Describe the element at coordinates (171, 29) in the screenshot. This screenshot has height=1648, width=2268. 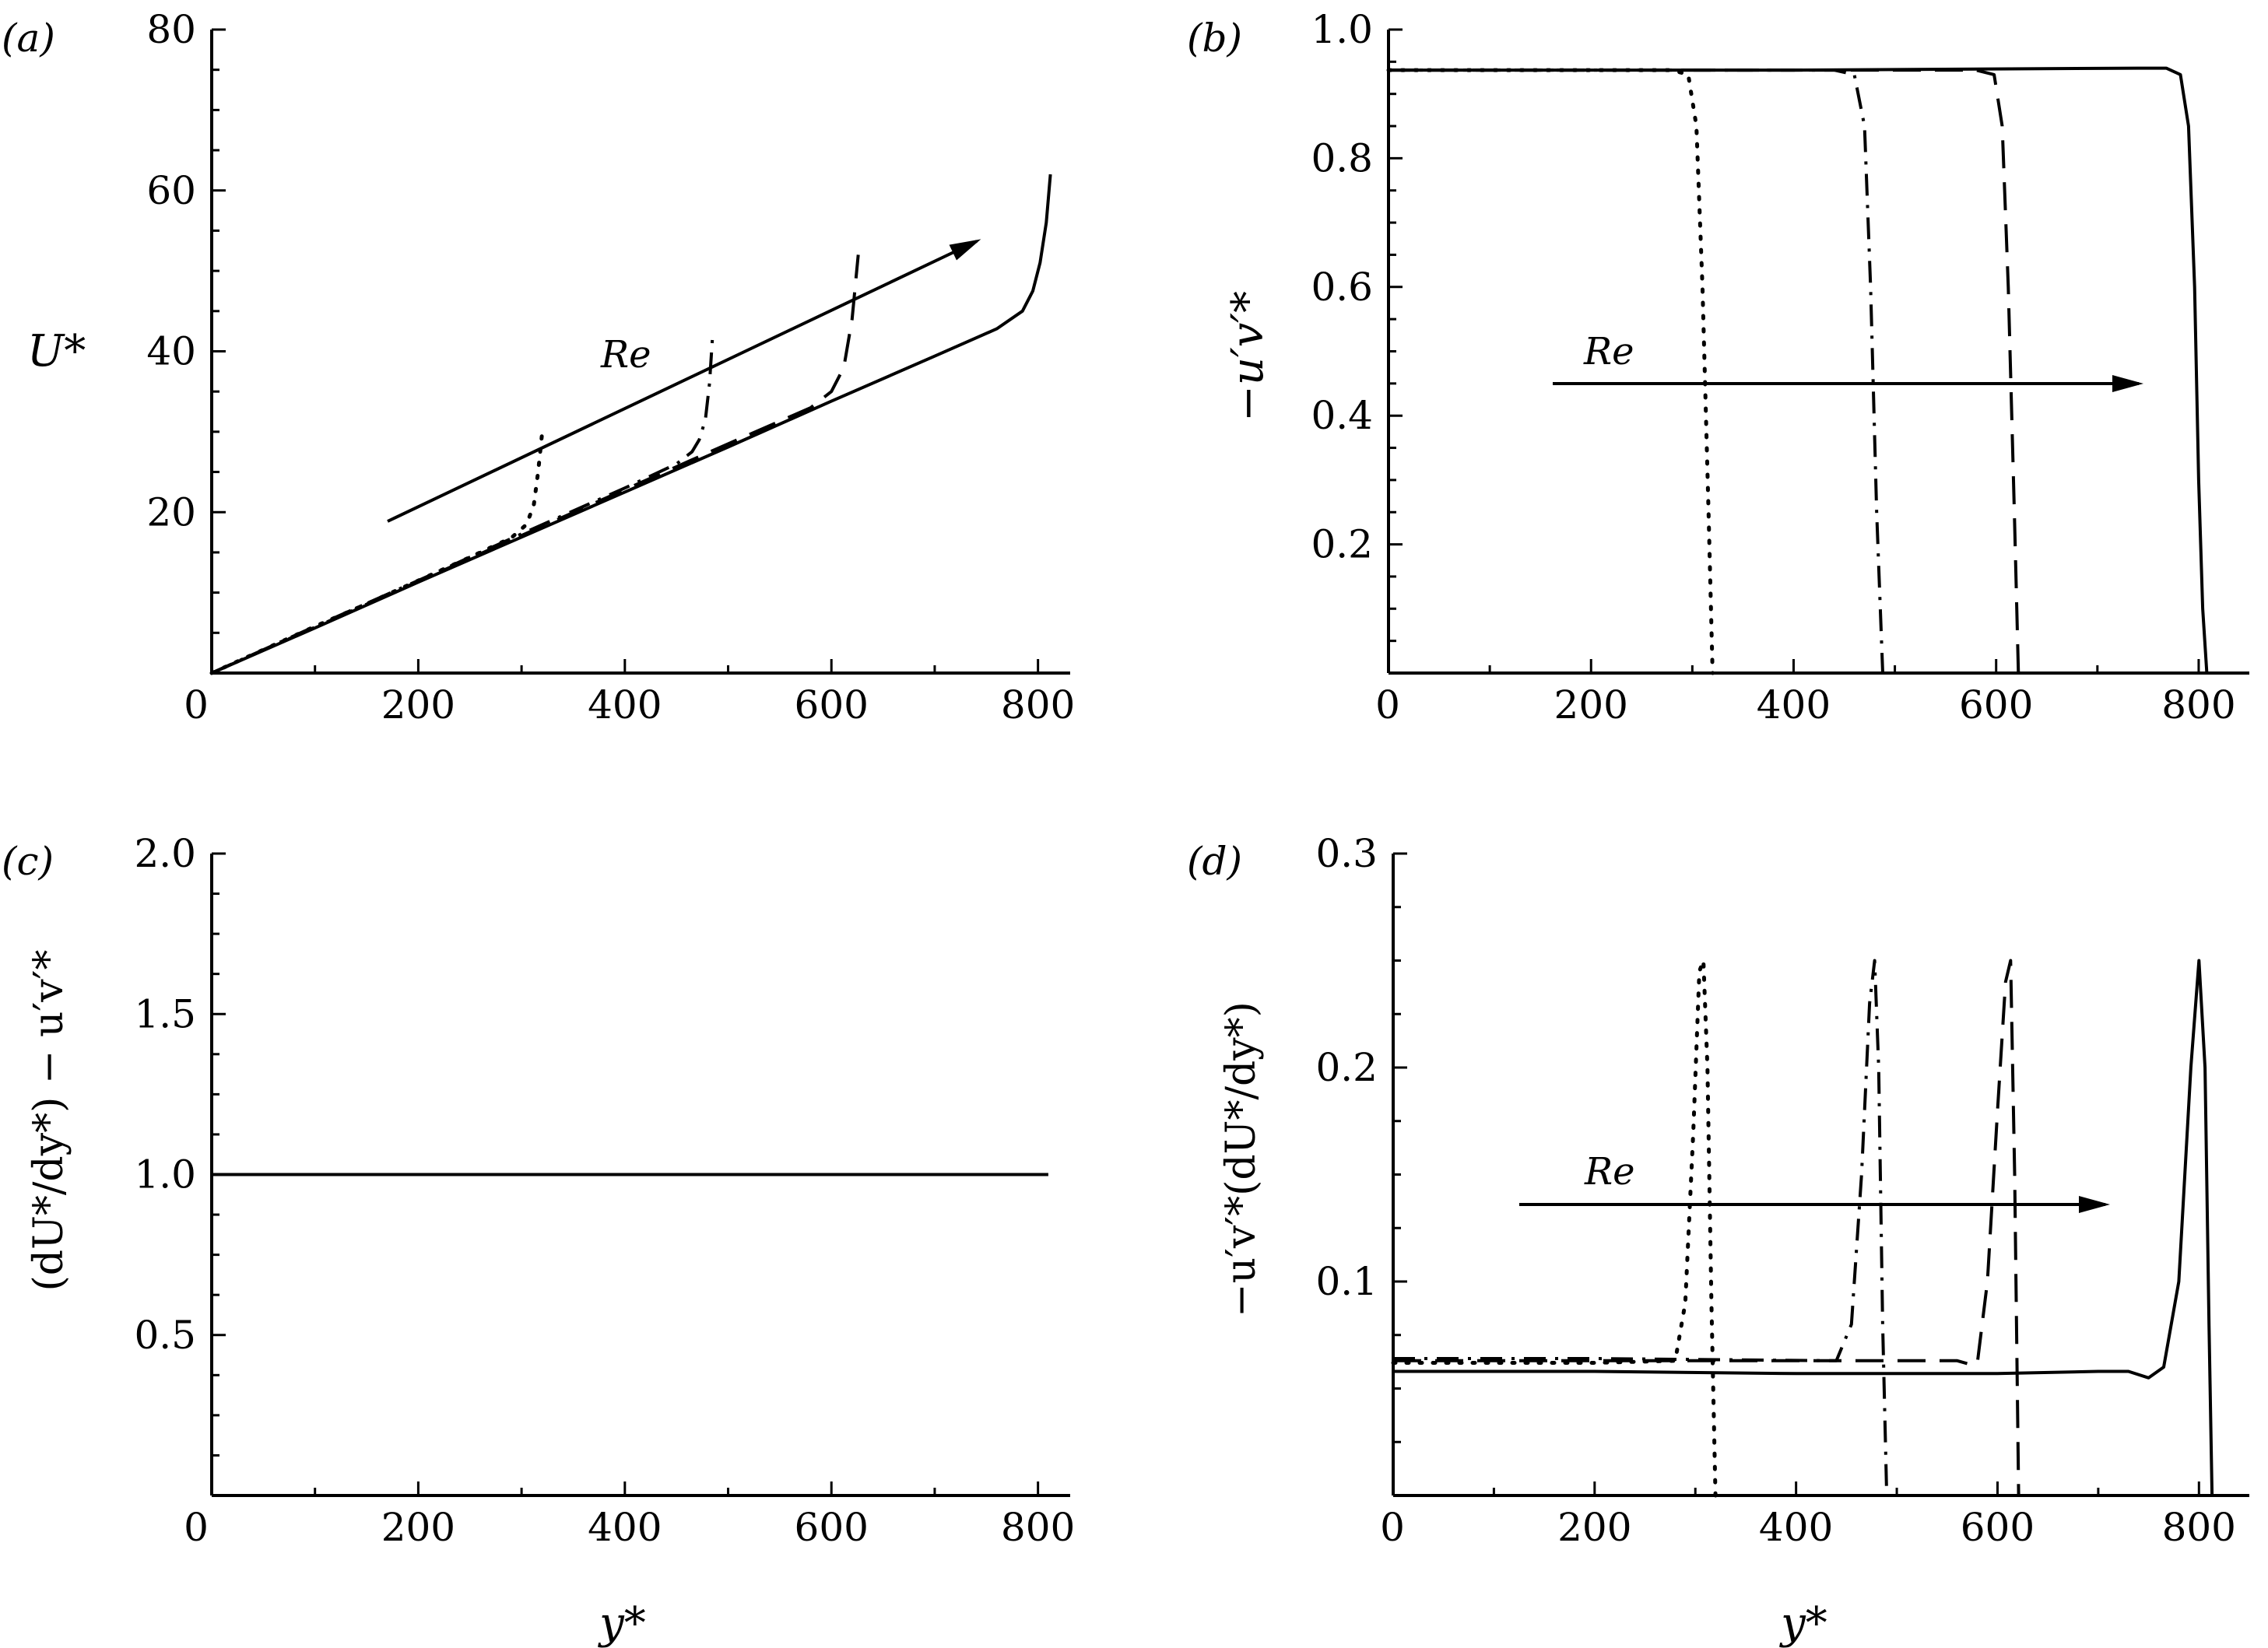
I see `y-tick-label: 80` at that location.